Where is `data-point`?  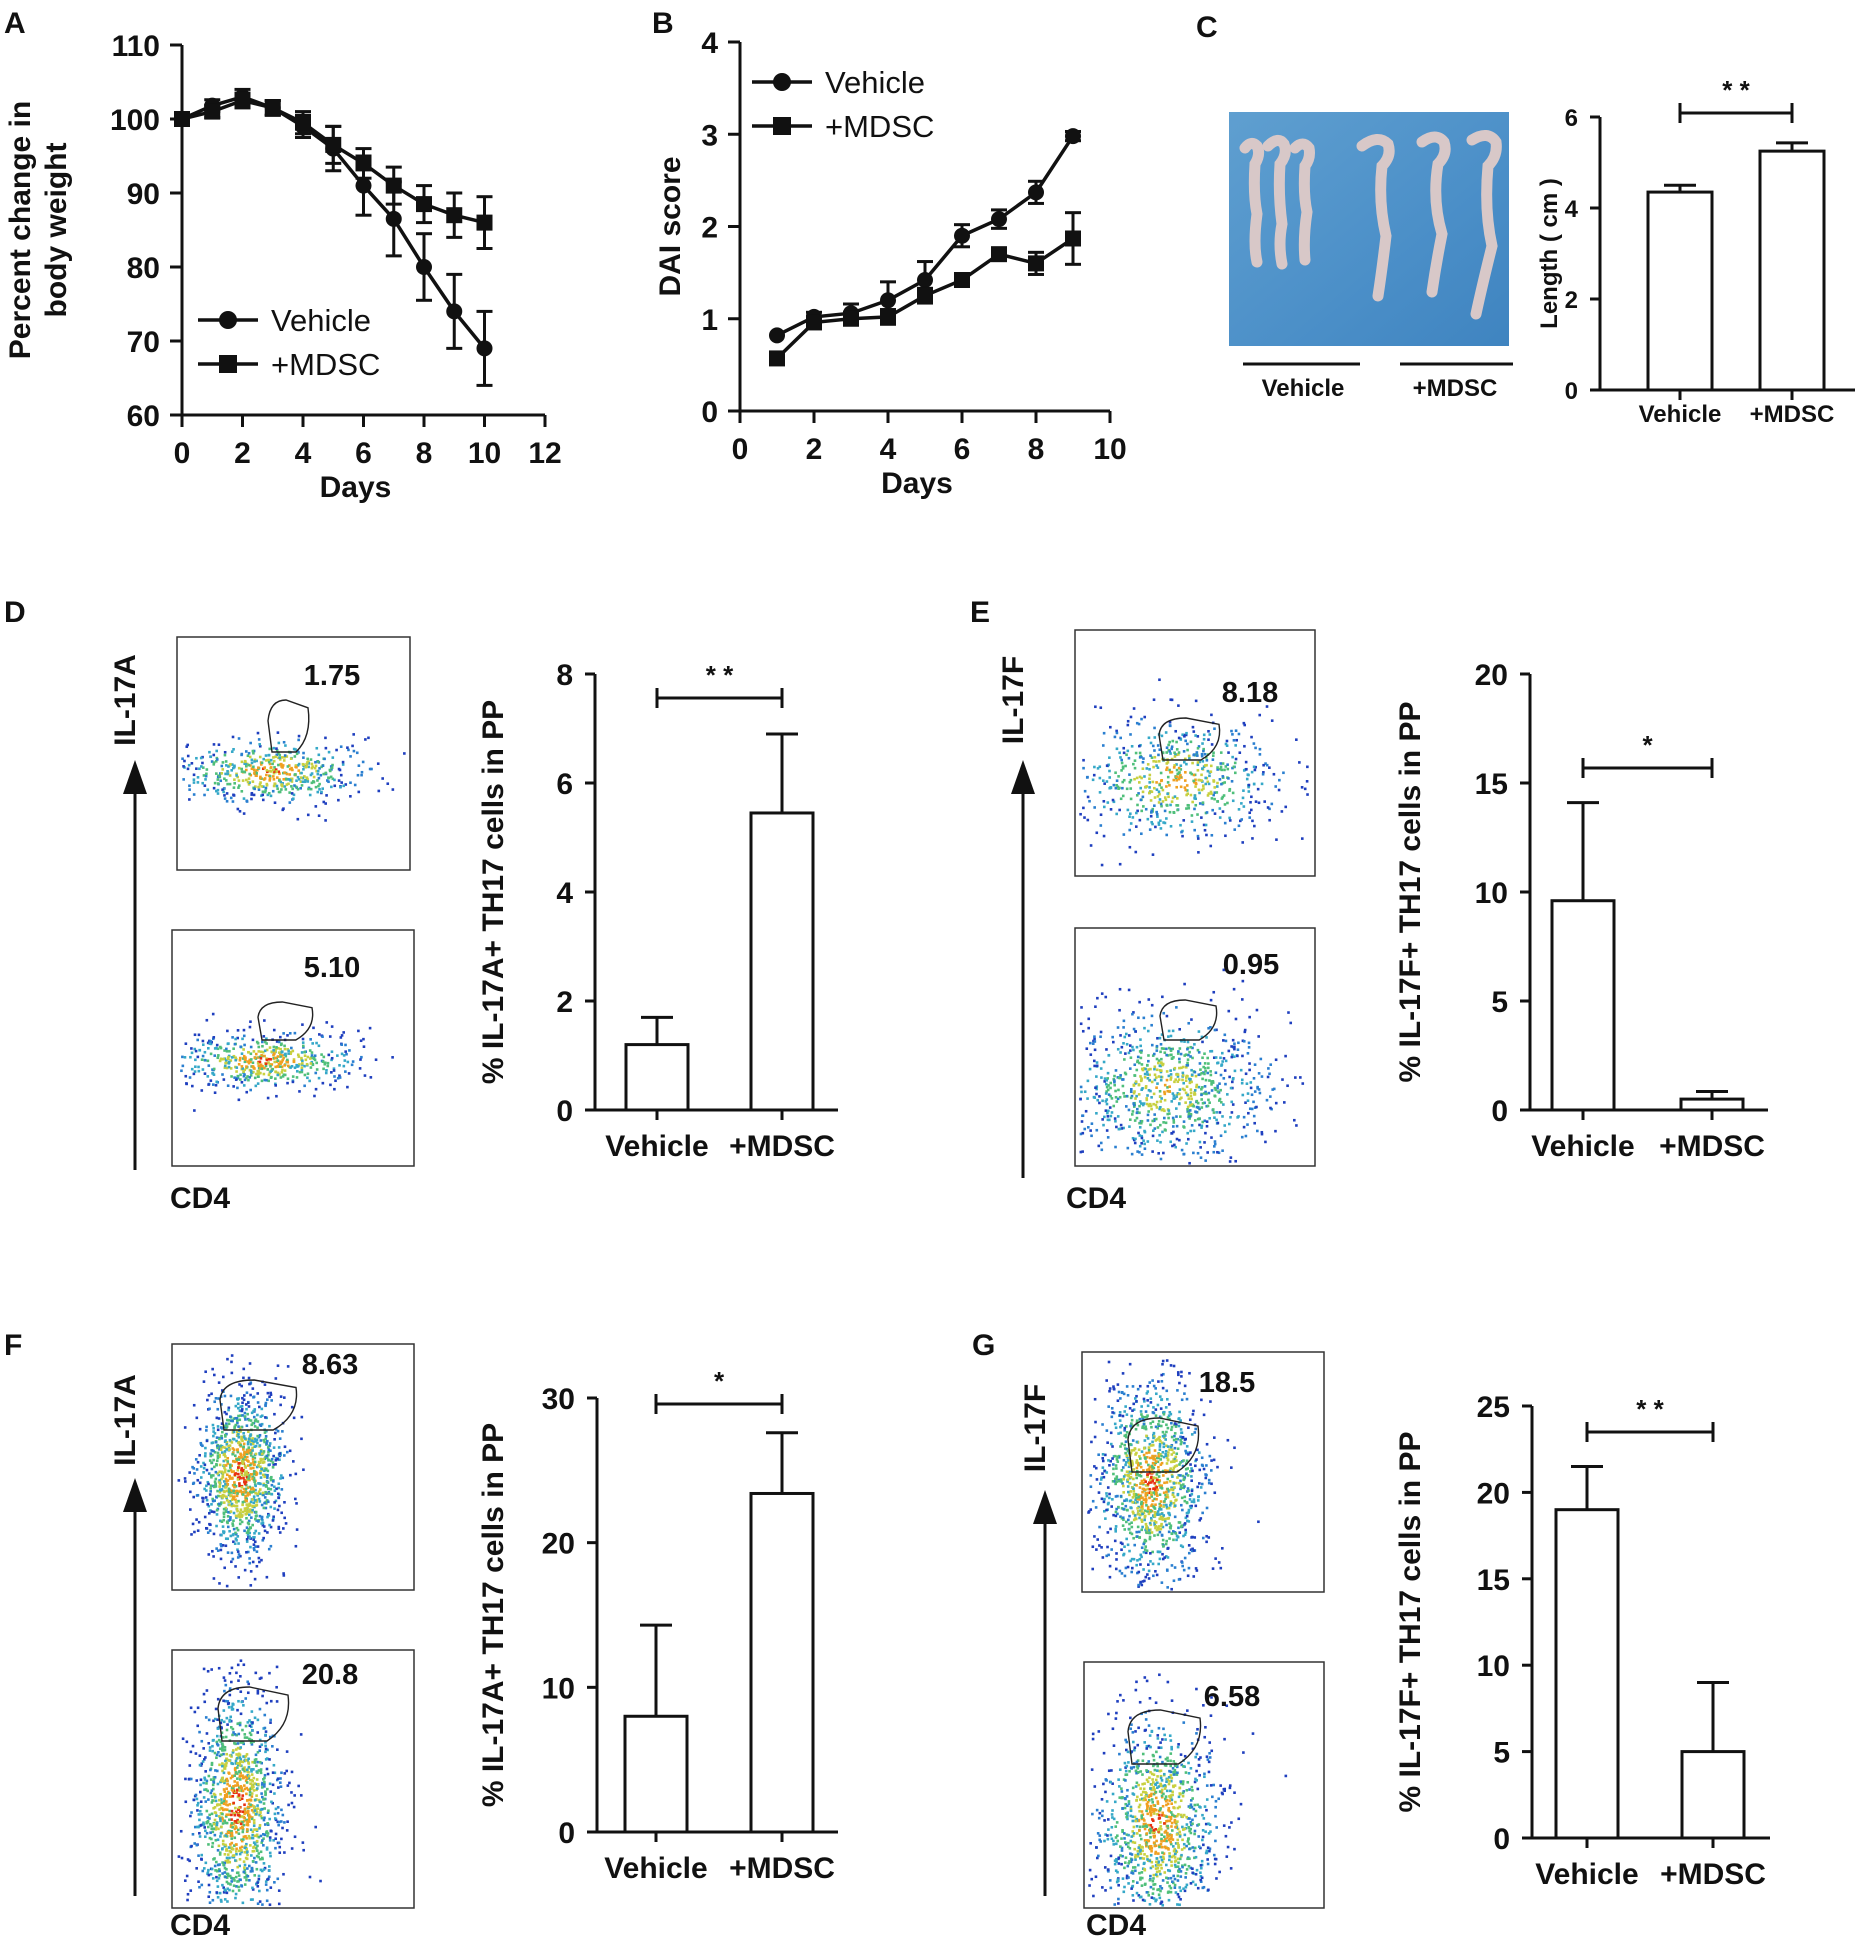 data-point is located at coordinates (272, 107).